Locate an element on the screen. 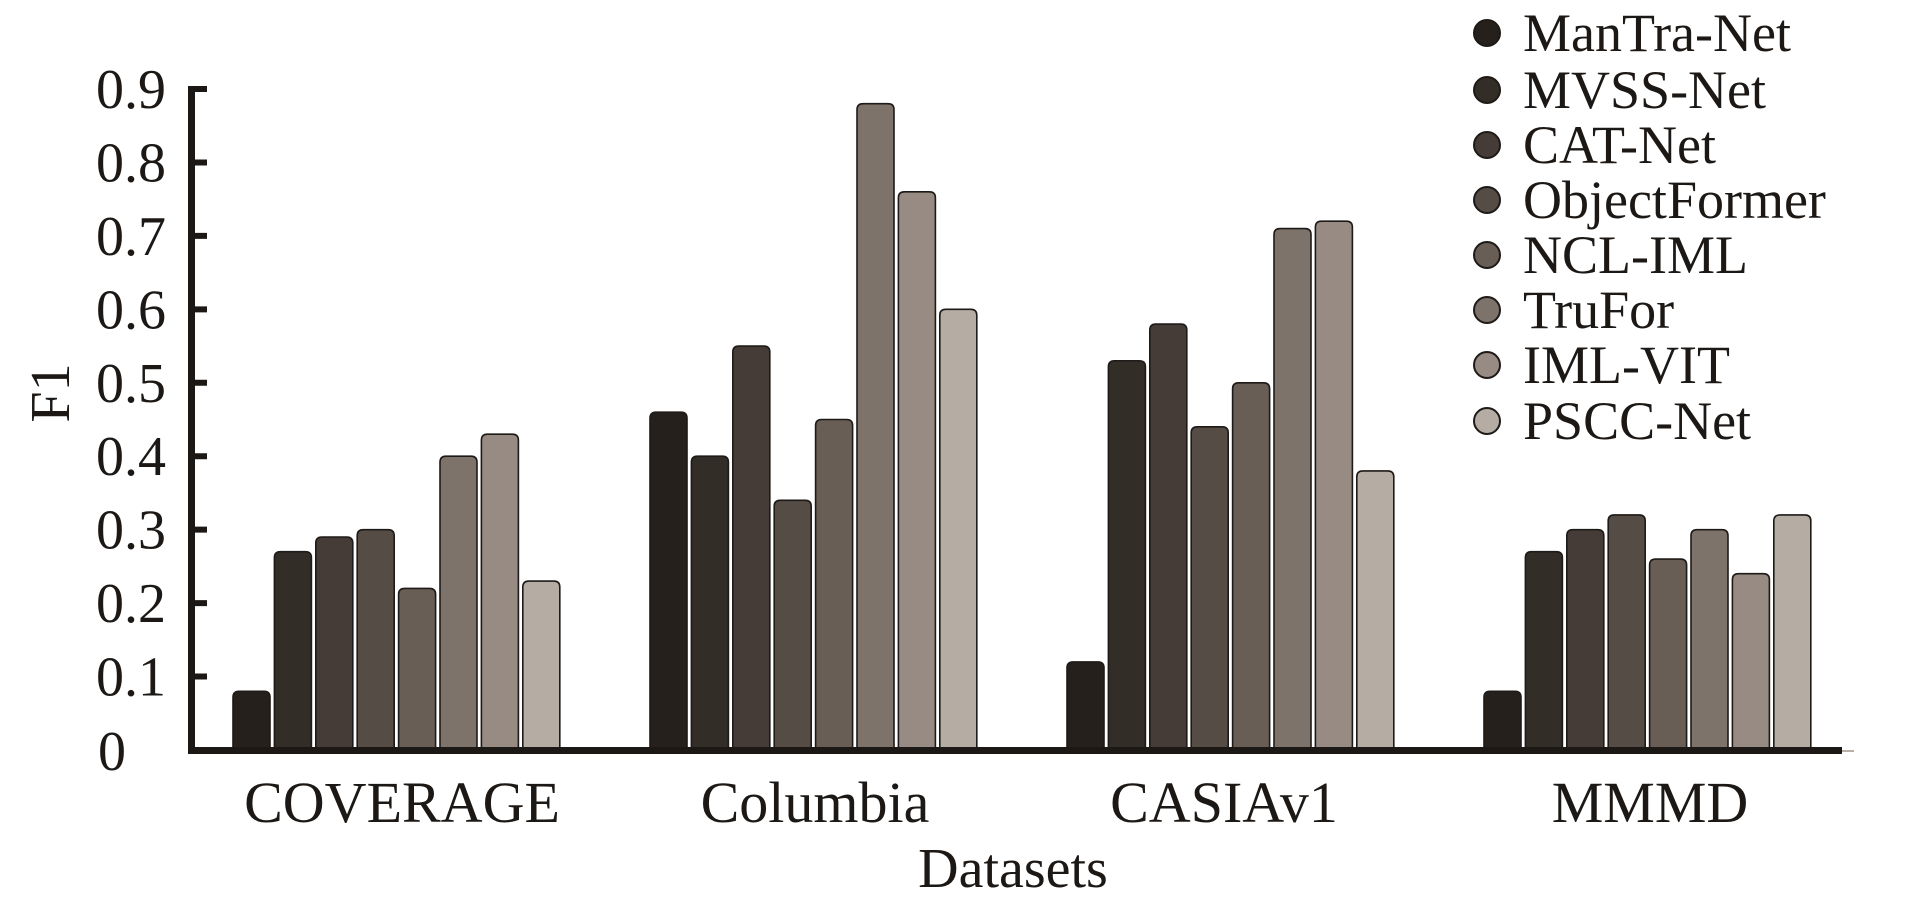  y-axis-title: F1 is located at coordinates (51, 392).